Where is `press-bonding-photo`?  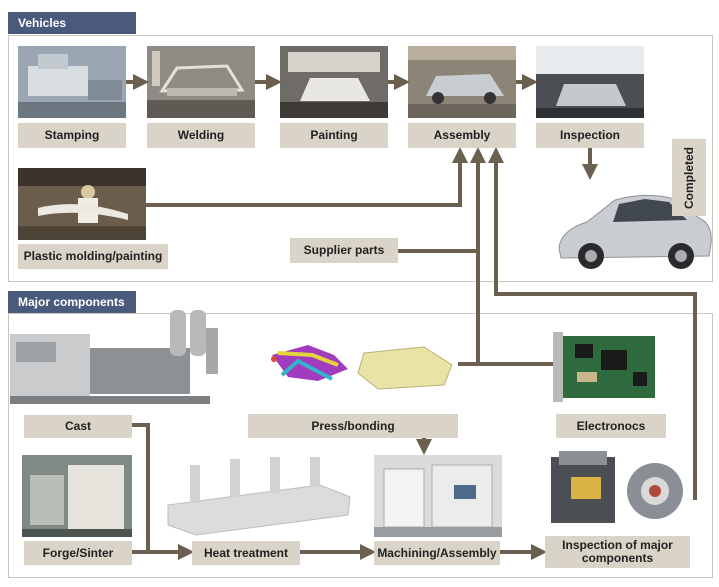
press-bonding-photo is located at coordinates (353, 366).